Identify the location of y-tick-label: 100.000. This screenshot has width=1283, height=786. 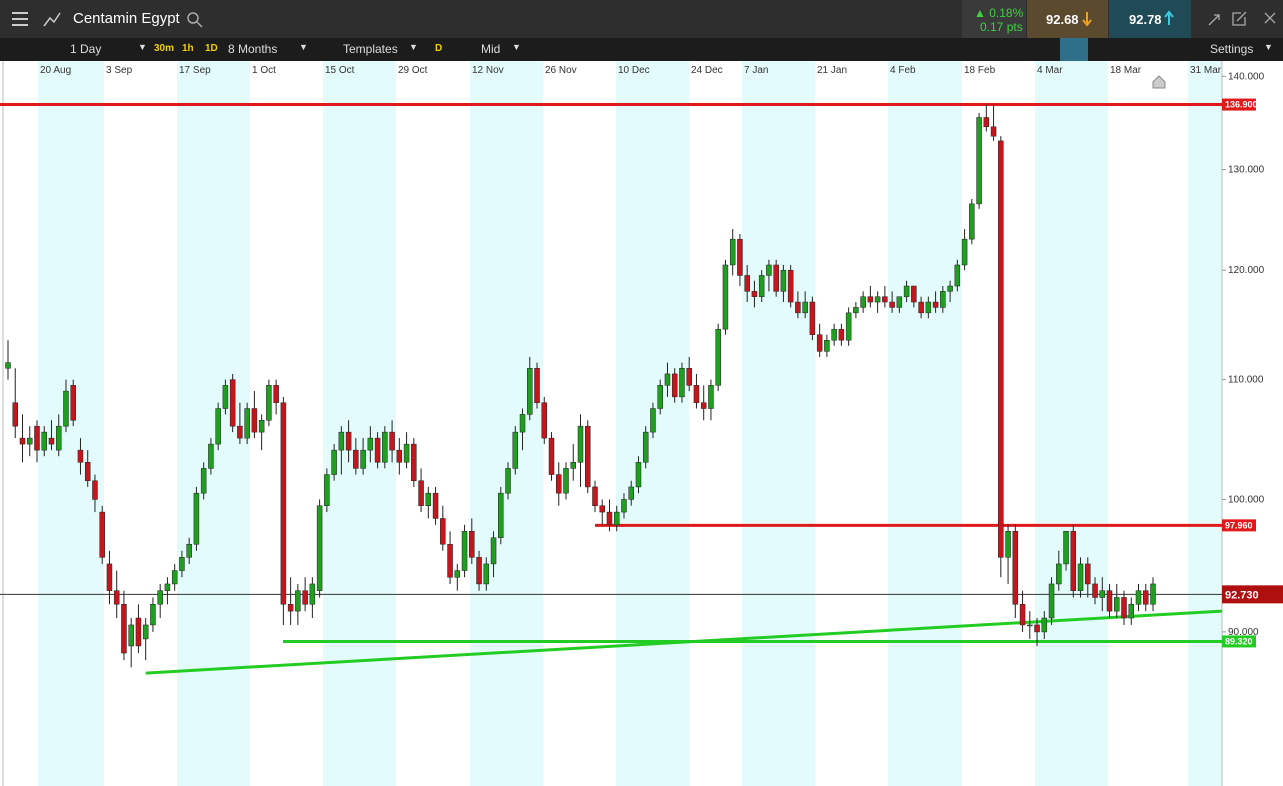
(1246, 499).